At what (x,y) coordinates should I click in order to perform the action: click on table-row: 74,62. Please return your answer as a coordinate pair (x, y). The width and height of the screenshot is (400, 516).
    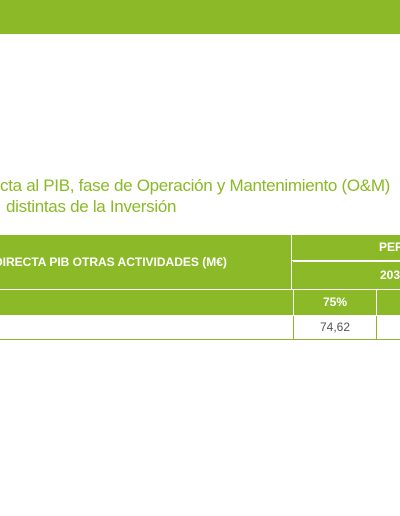
    Looking at the image, I should click on (200, 328).